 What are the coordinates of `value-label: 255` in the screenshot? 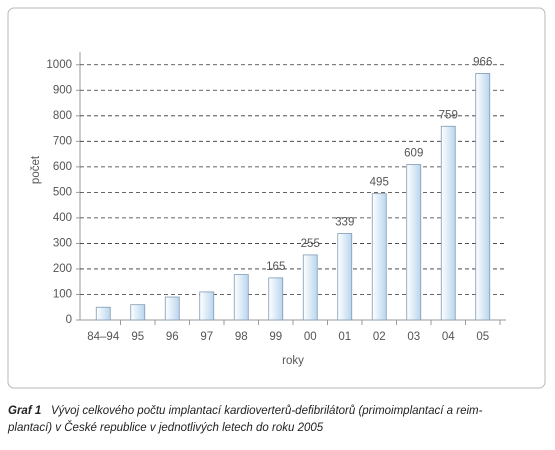 It's located at (310, 244).